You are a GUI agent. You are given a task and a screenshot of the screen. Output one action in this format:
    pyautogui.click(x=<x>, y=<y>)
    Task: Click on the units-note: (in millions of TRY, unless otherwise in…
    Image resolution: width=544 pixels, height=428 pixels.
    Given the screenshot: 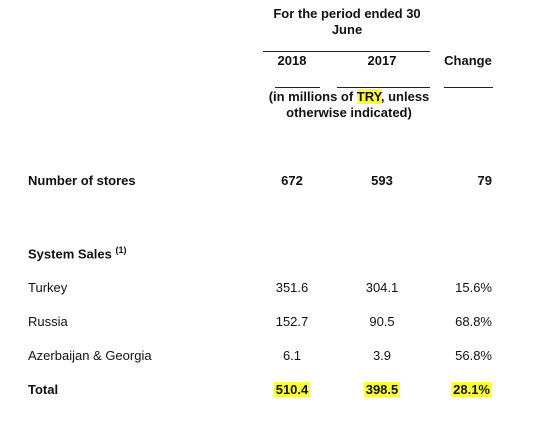 What is the action you would take?
    pyautogui.click(x=349, y=105)
    